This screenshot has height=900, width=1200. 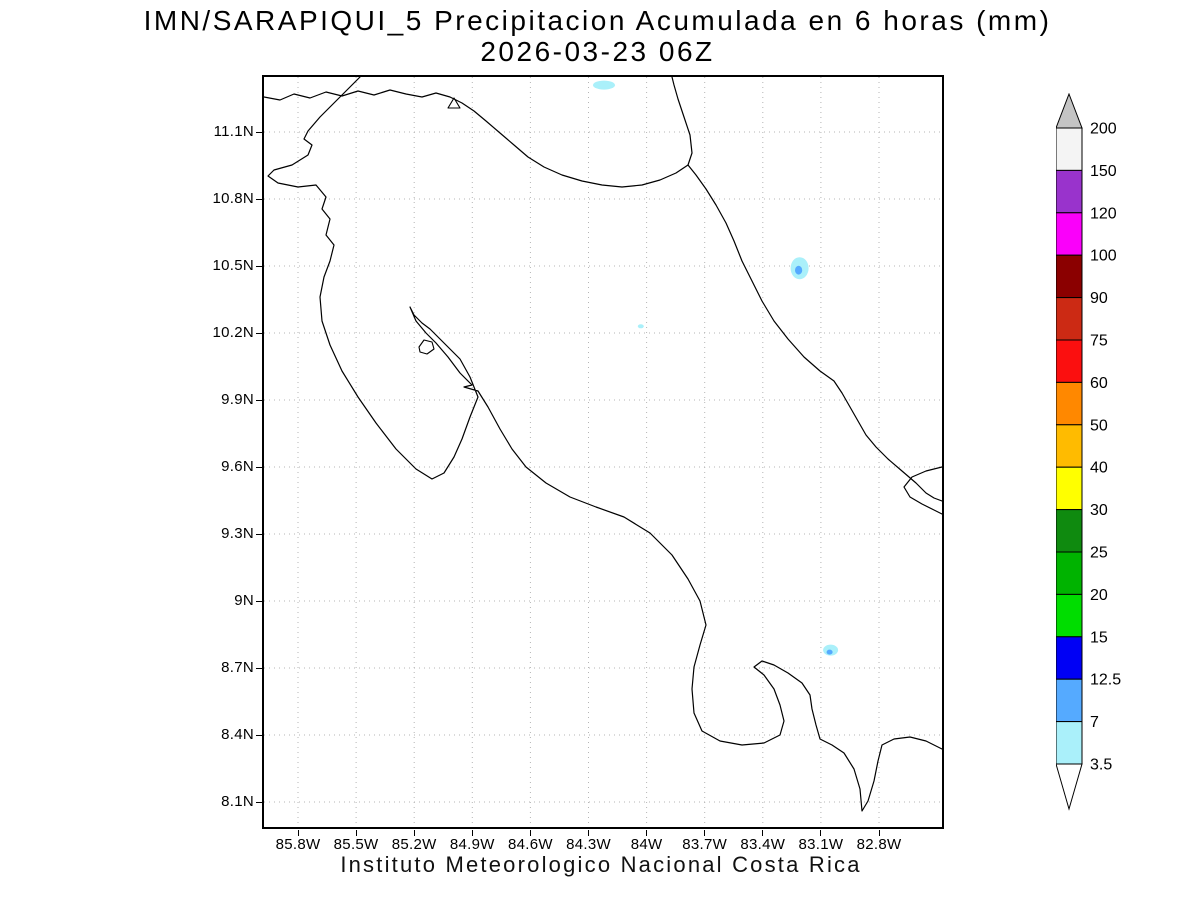 What do you see at coordinates (233, 332) in the screenshot?
I see `y-axis-label: 10.2N` at bounding box center [233, 332].